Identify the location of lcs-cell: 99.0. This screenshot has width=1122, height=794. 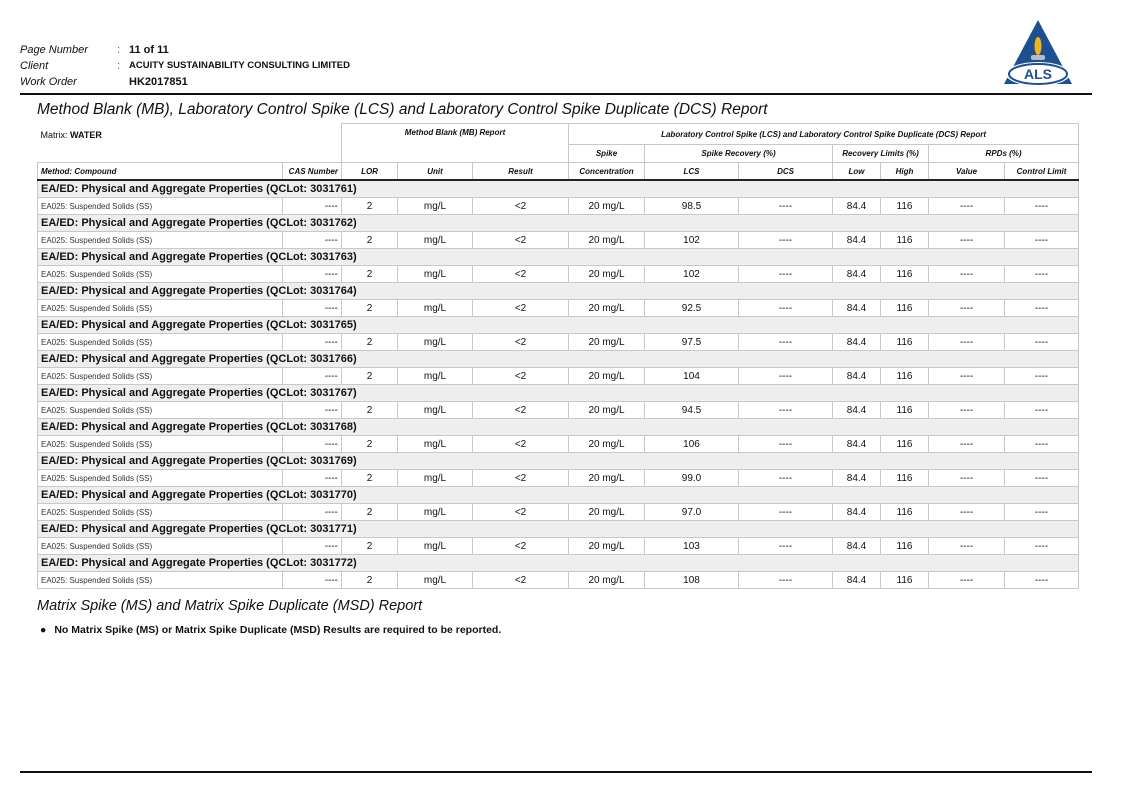
(692, 478).